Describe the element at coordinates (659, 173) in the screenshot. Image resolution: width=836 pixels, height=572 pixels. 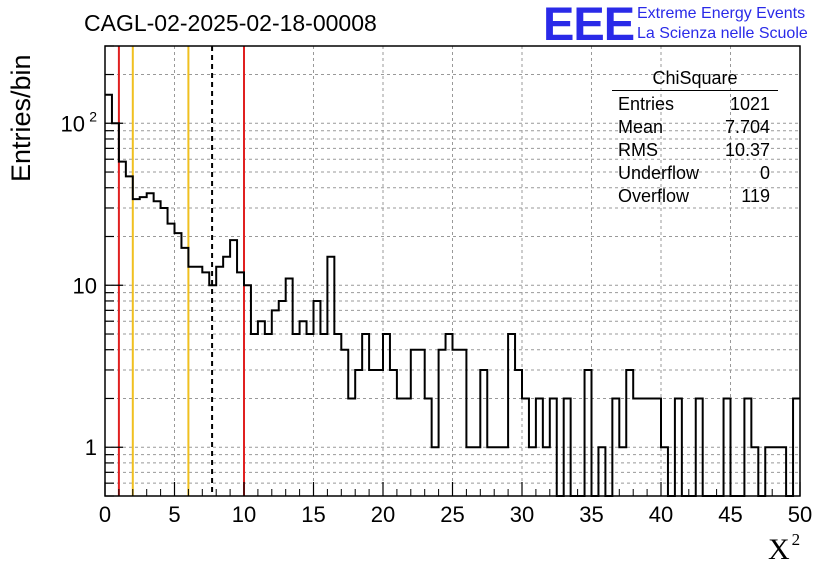
I see `stats-label: Underflow` at that location.